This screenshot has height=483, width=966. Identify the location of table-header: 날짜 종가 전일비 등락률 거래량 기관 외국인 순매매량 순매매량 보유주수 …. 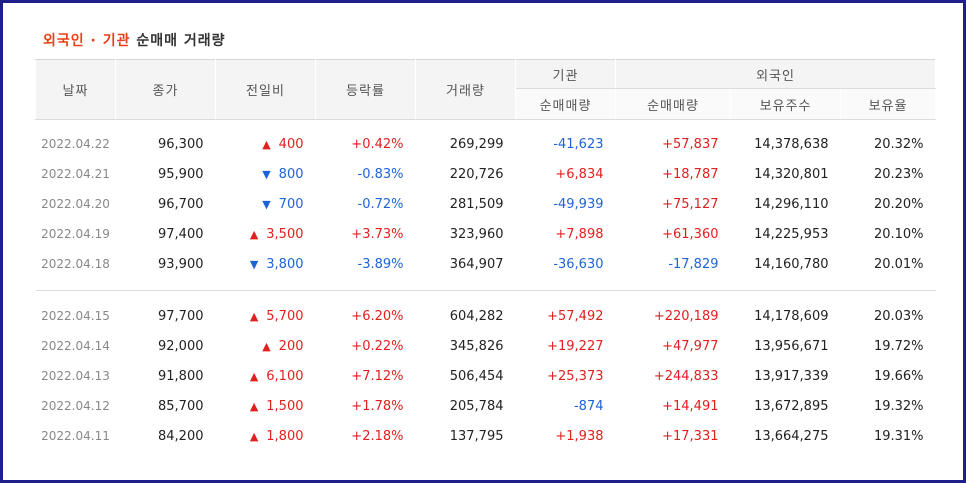
(486, 89).